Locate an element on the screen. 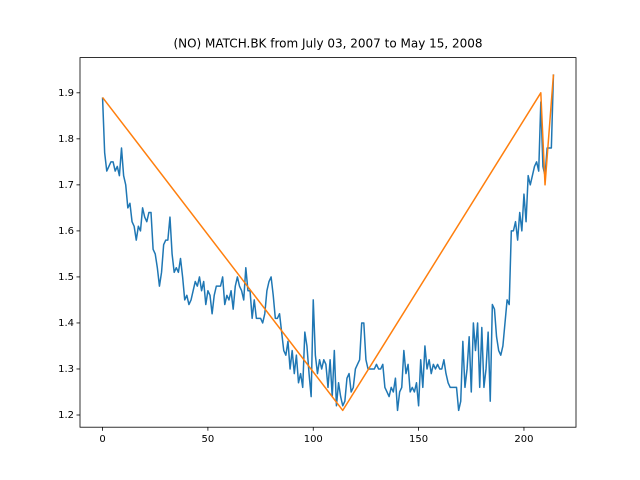  x-tick-label: 50 is located at coordinates (208, 439).